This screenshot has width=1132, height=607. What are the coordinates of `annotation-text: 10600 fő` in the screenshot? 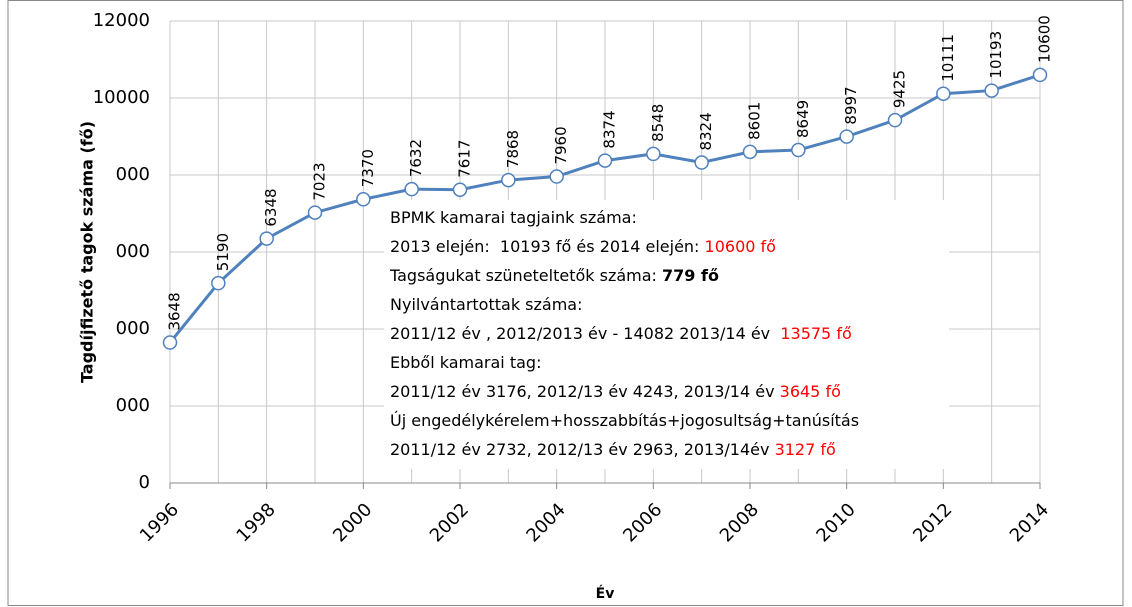 It's located at (740, 246).